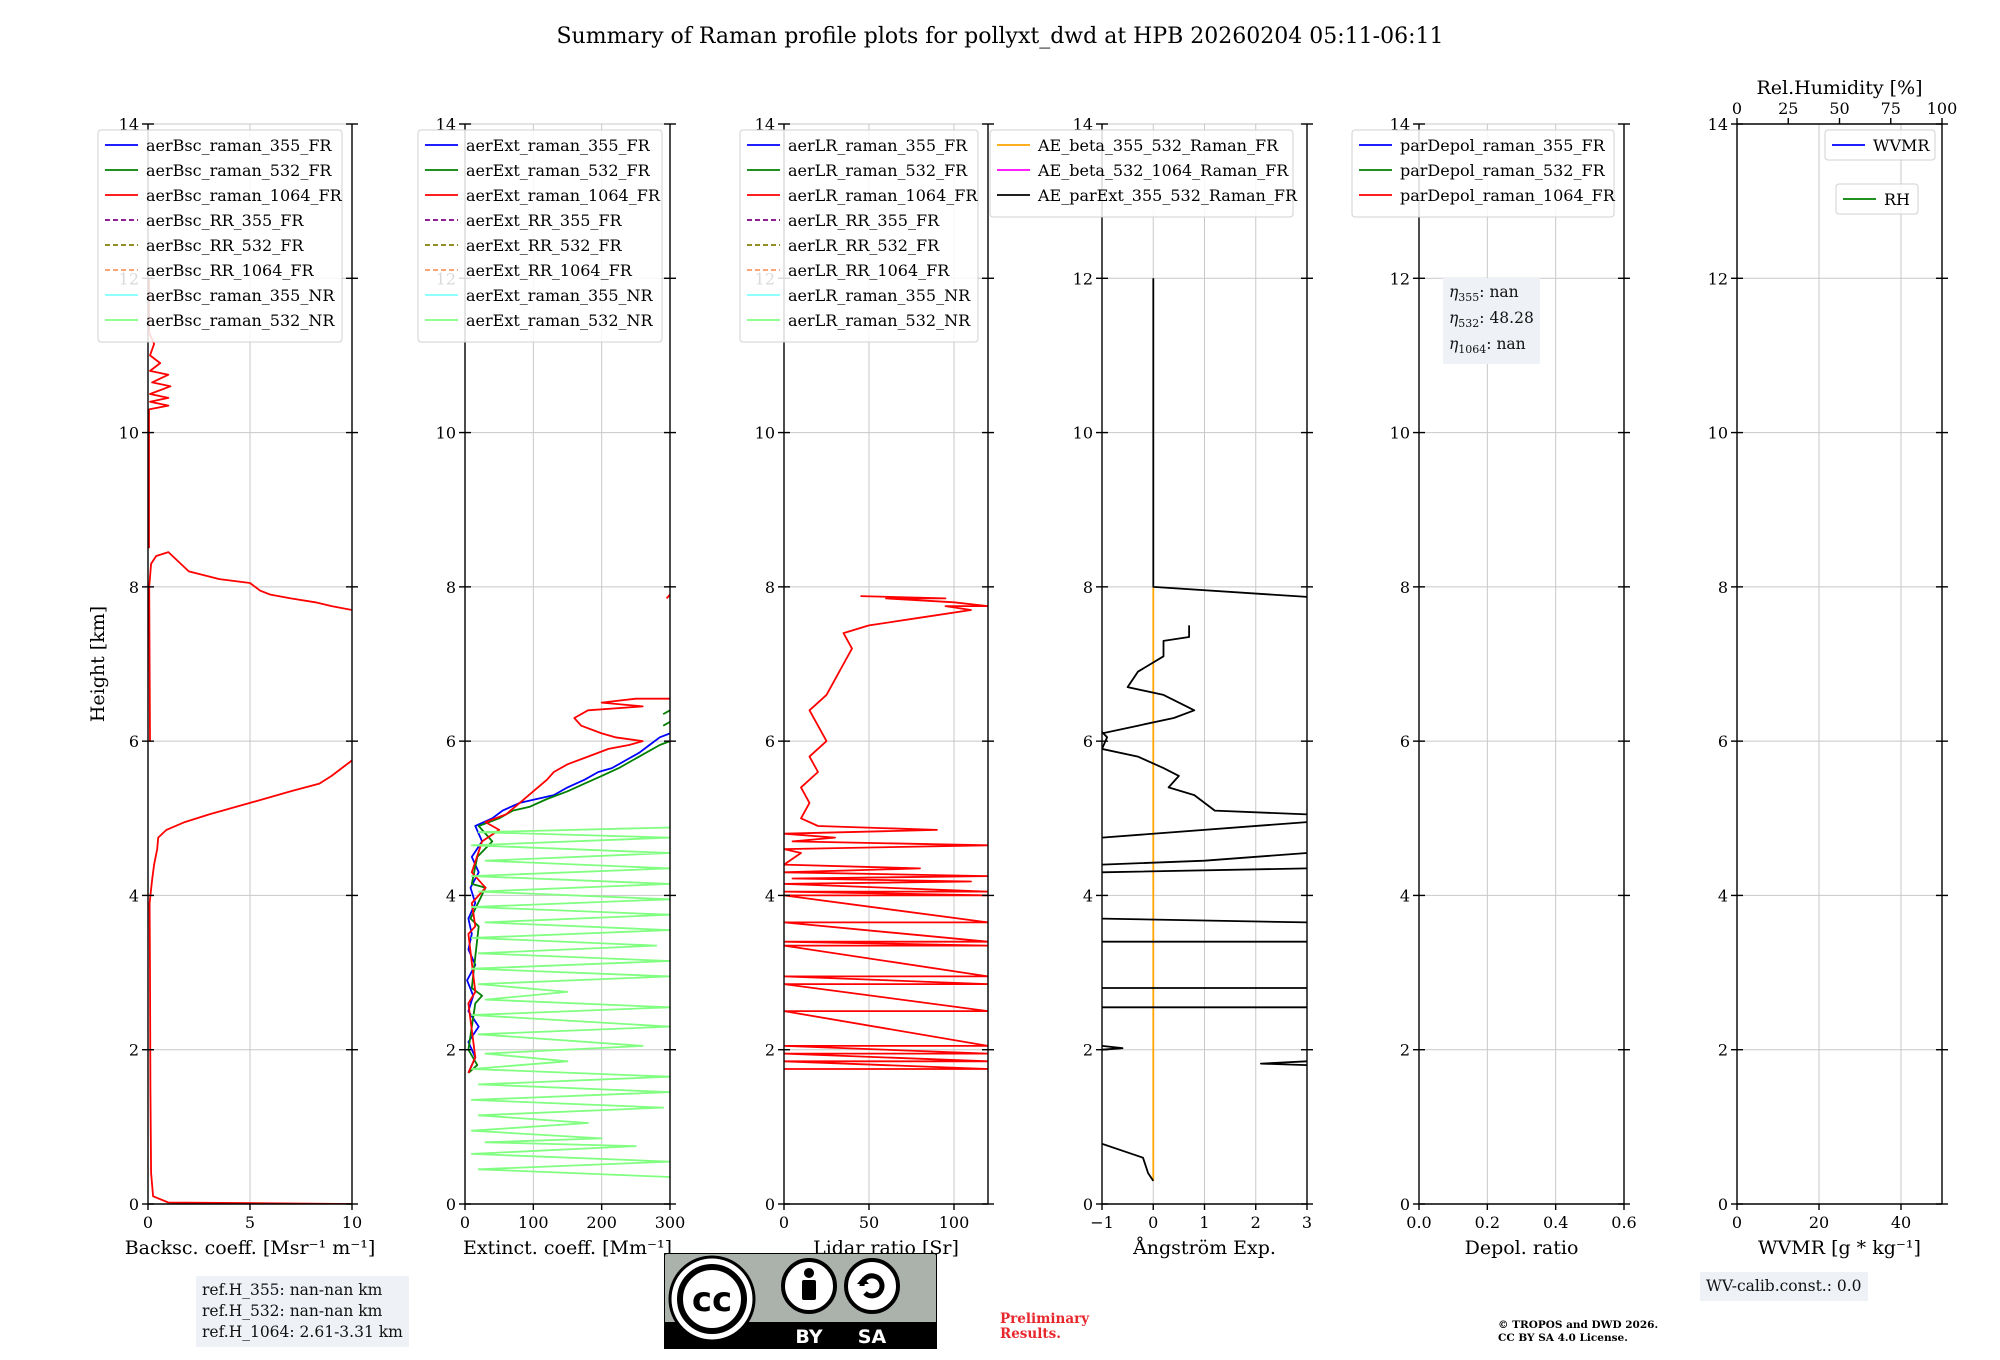  I want to click on svg-text: cc, so click(712, 1300).